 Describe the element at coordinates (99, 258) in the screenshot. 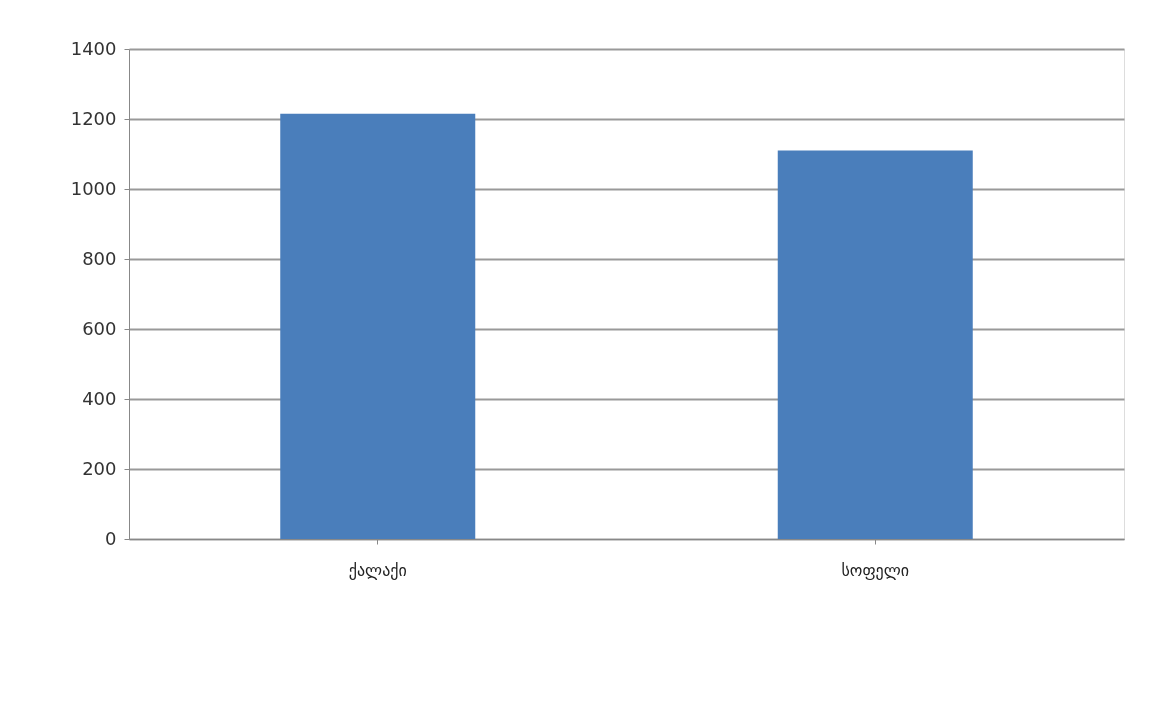

I see `y-tick-label: 800` at that location.